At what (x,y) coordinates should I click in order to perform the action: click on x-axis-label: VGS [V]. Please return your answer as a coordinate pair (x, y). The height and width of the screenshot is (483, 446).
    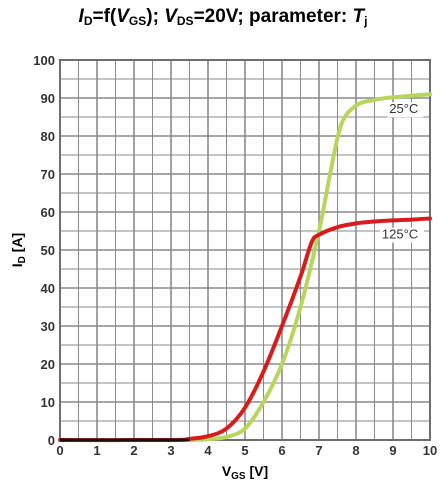
    Looking at the image, I should click on (245, 472).